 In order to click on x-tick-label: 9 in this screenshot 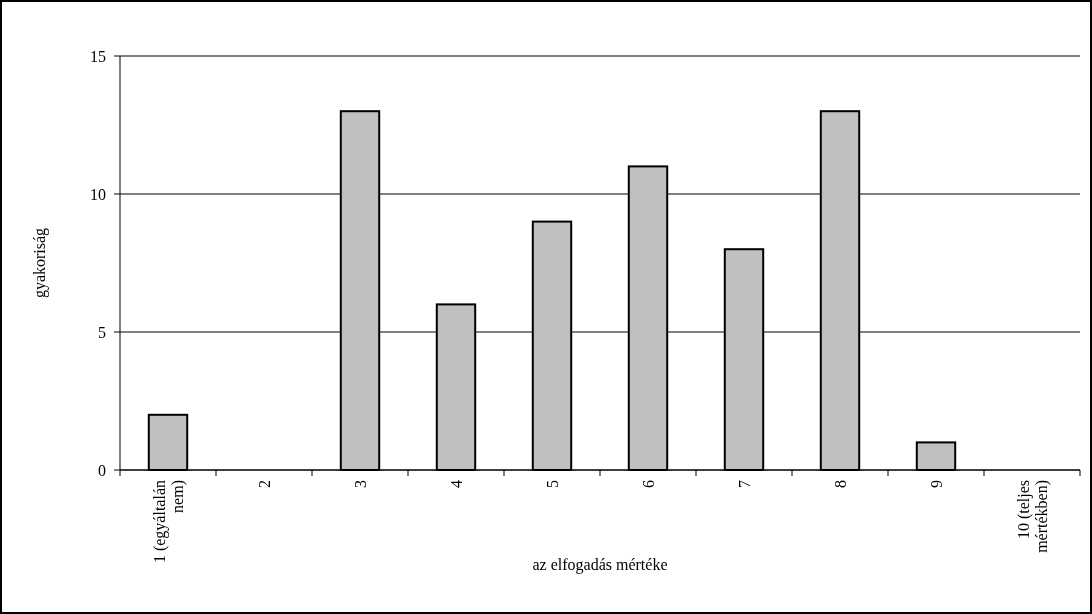, I will do `click(936, 484)`.